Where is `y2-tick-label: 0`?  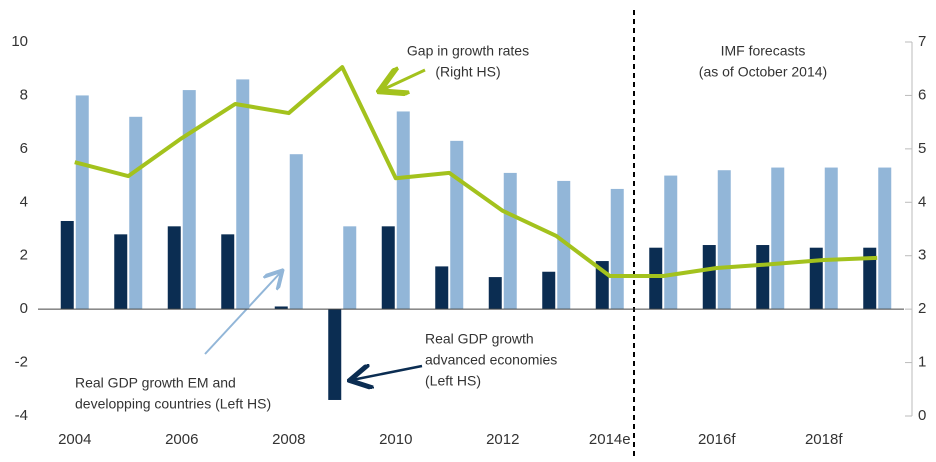 y2-tick-label: 0 is located at coordinates (922, 415).